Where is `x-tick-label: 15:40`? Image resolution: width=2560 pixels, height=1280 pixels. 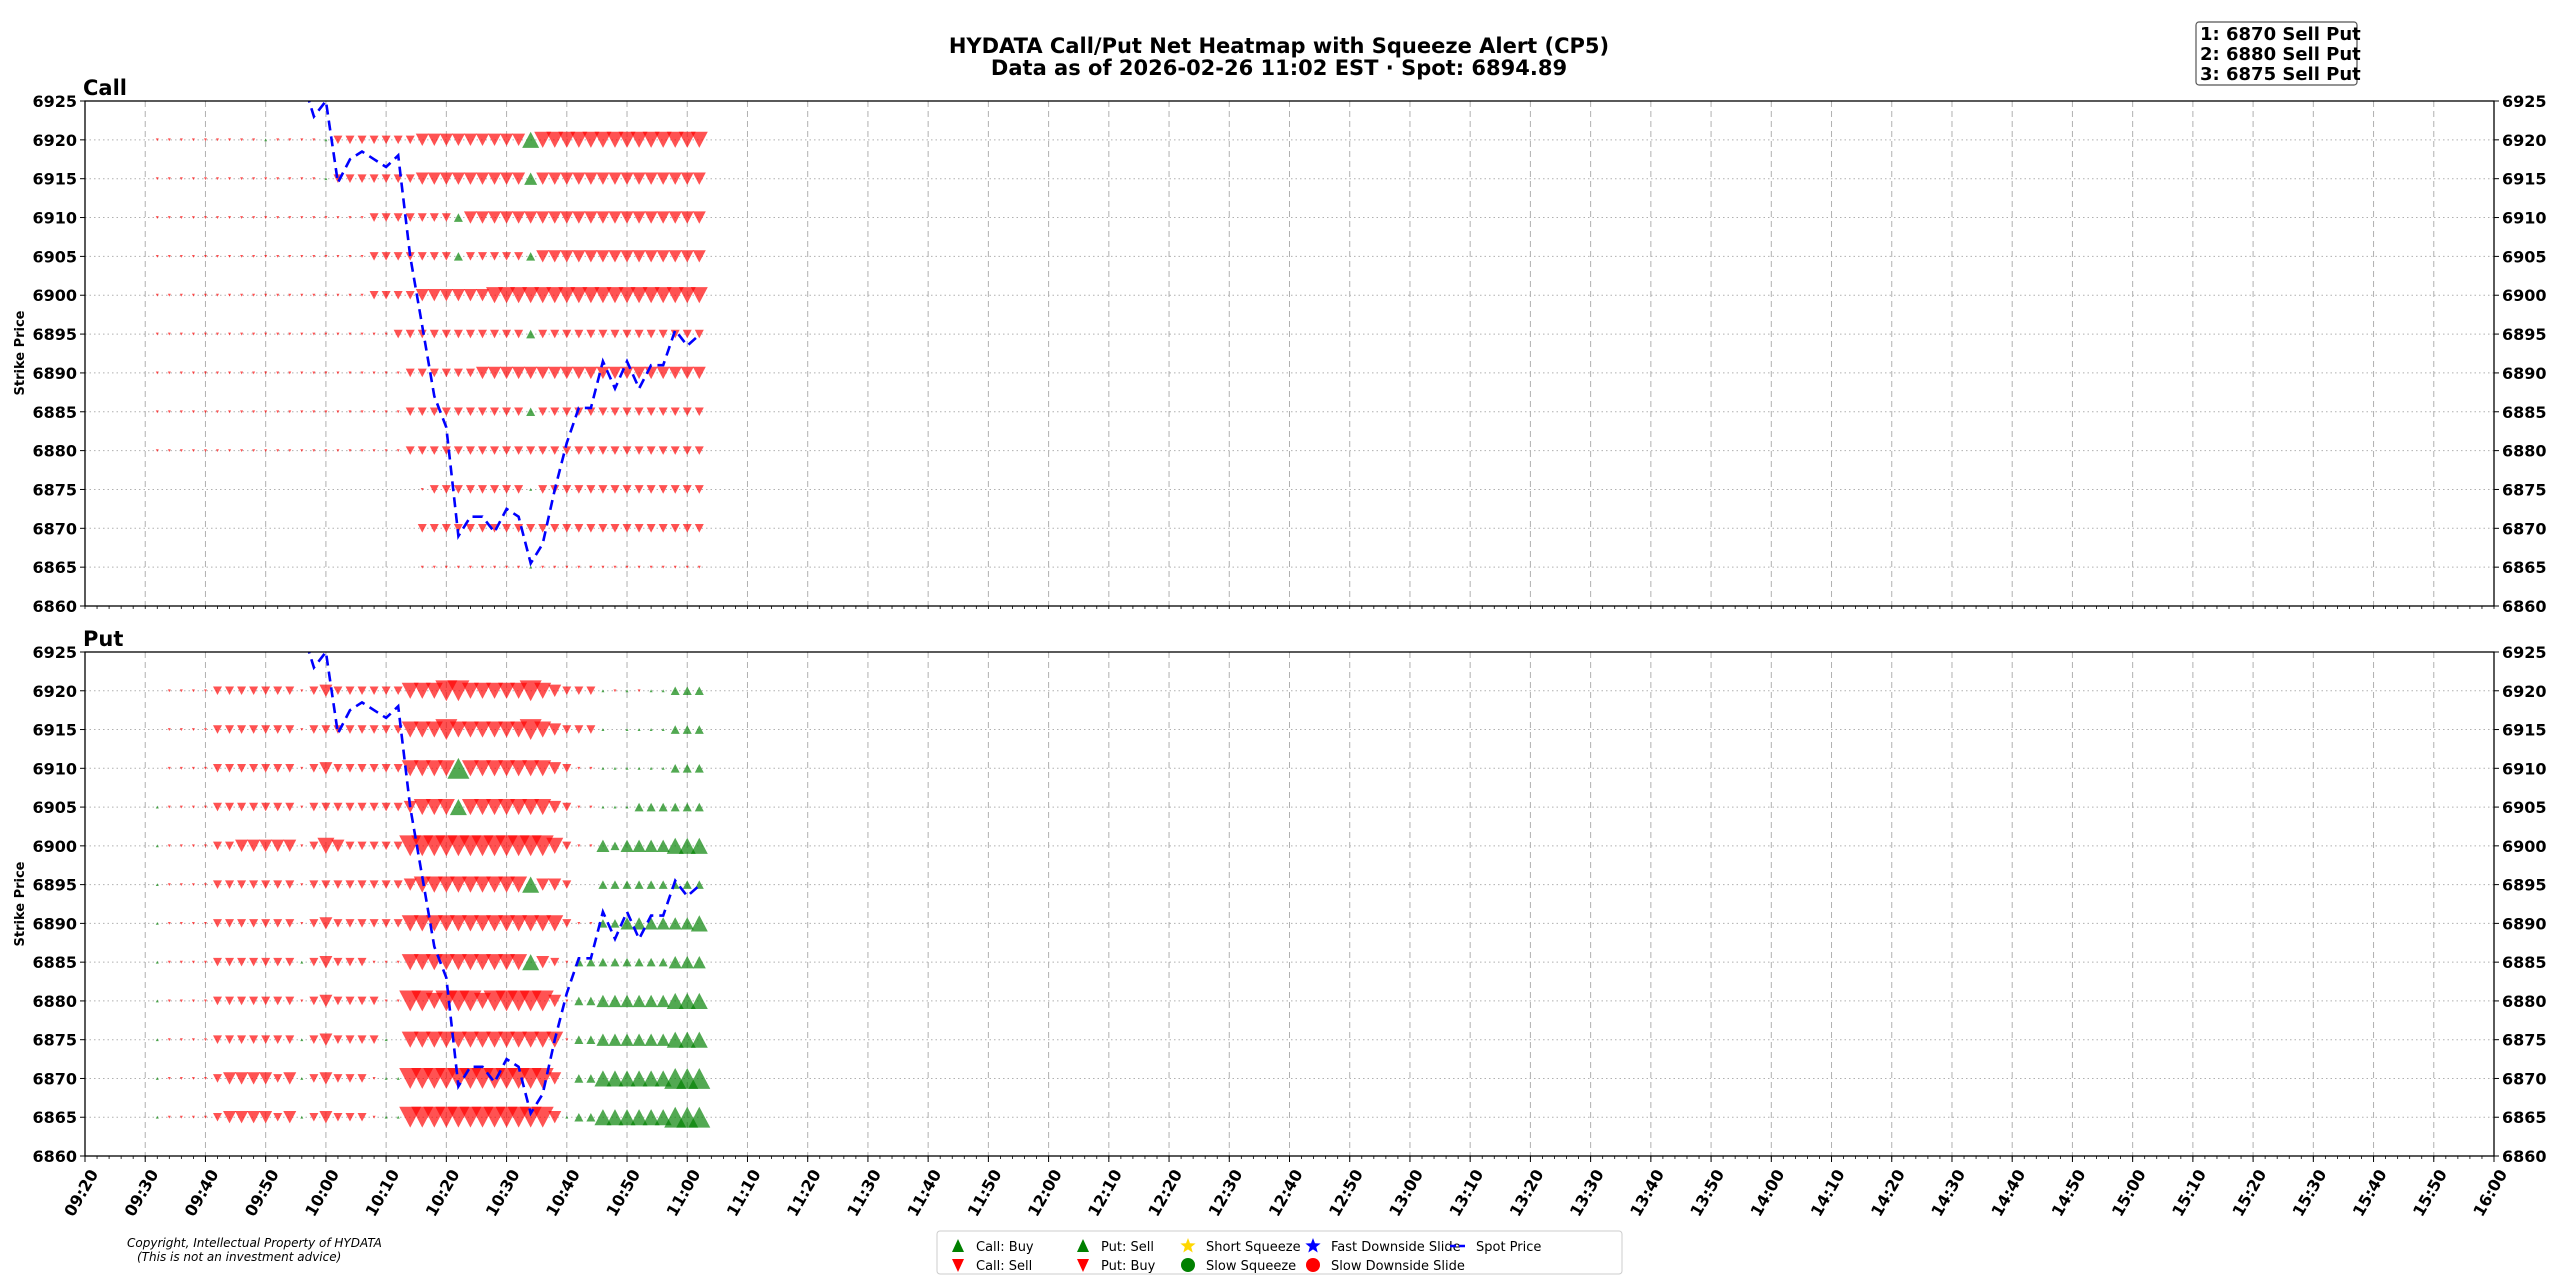
x-tick-label: 15:40 is located at coordinates (2370, 1193).